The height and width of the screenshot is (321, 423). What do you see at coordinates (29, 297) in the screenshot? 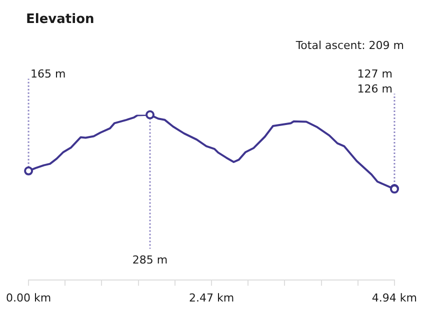
I see `x-tick-label: 0.00 km` at bounding box center [29, 297].